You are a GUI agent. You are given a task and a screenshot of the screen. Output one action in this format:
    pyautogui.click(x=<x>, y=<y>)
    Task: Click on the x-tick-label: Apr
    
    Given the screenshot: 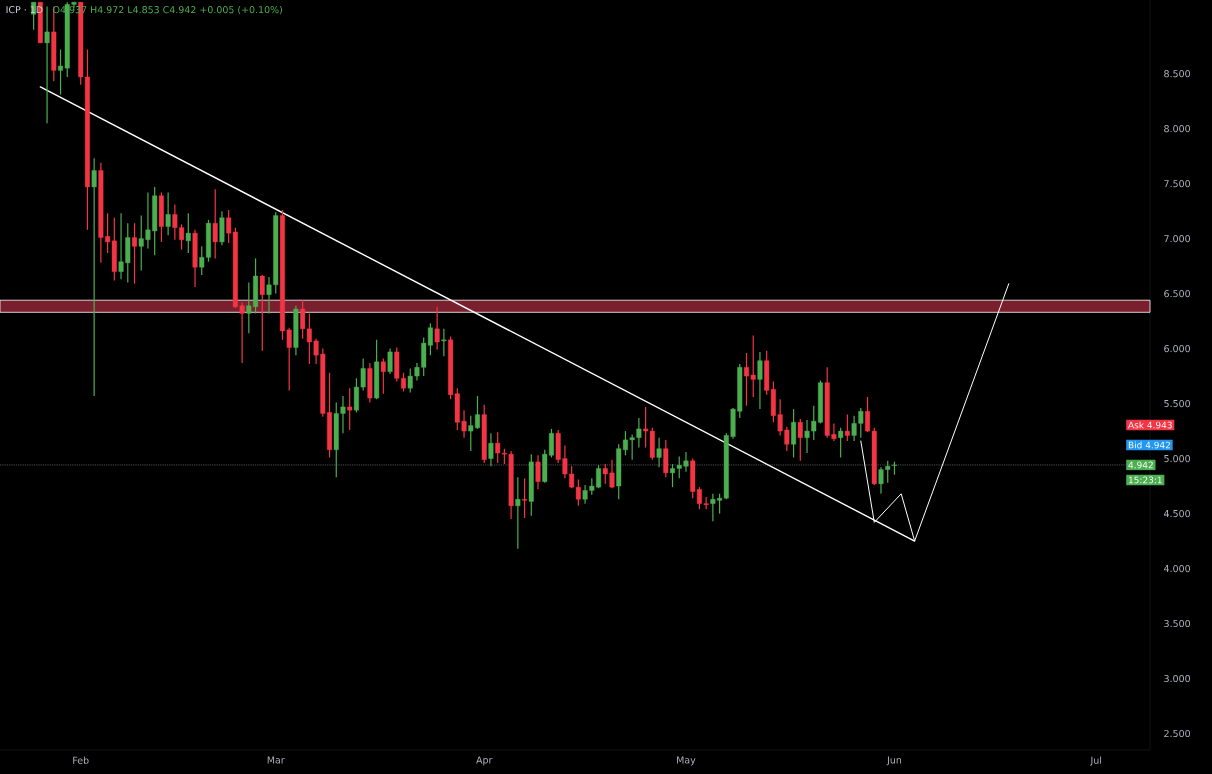 What is the action you would take?
    pyautogui.click(x=484, y=761)
    